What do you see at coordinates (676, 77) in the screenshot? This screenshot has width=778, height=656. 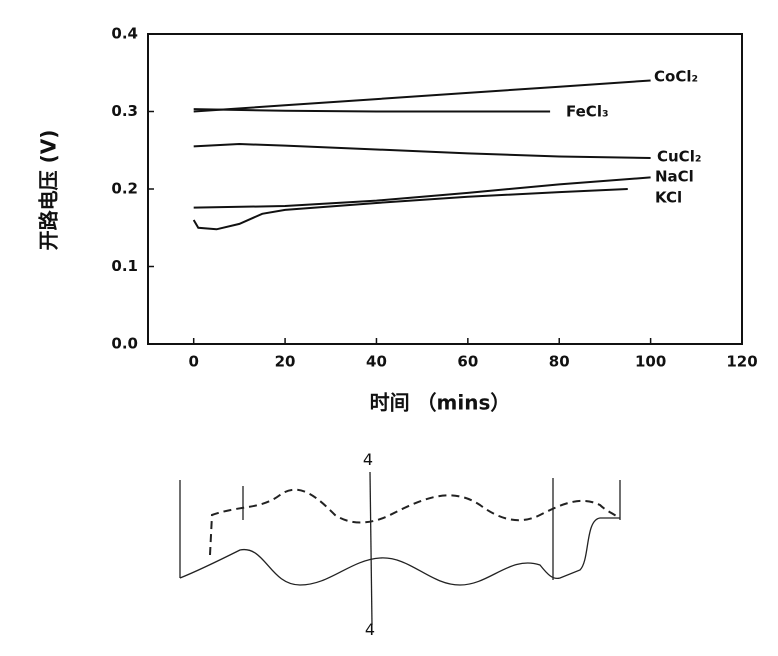 I see `series-label: CoCl₂` at bounding box center [676, 77].